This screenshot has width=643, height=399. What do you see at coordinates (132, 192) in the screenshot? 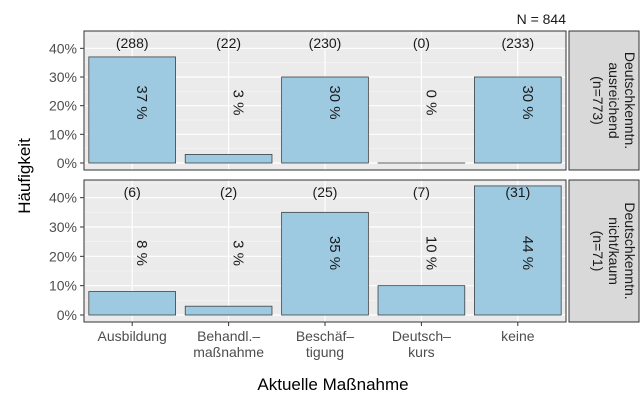
I see `count-label: (6)` at bounding box center [132, 192].